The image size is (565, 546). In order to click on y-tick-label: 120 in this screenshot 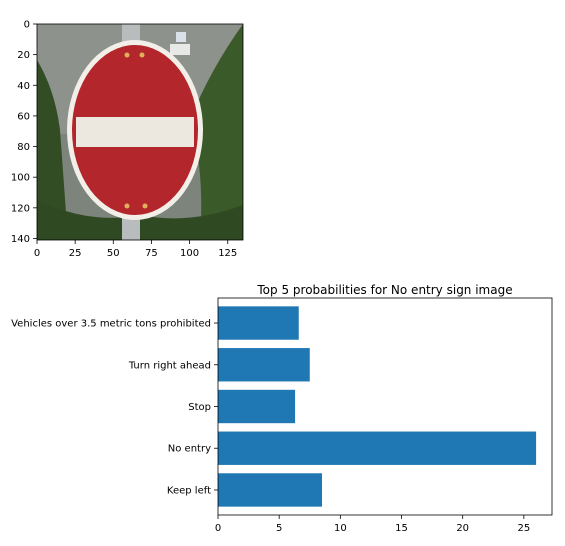, I will do `click(20, 208)`.